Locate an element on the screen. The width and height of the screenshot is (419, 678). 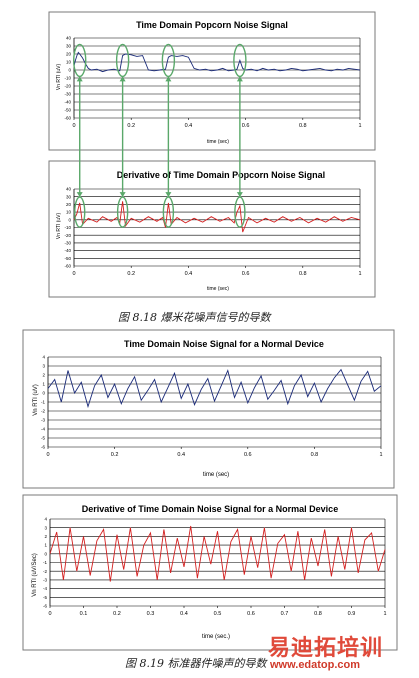
y-tick-label: -40 is located at coordinates (67, 250).